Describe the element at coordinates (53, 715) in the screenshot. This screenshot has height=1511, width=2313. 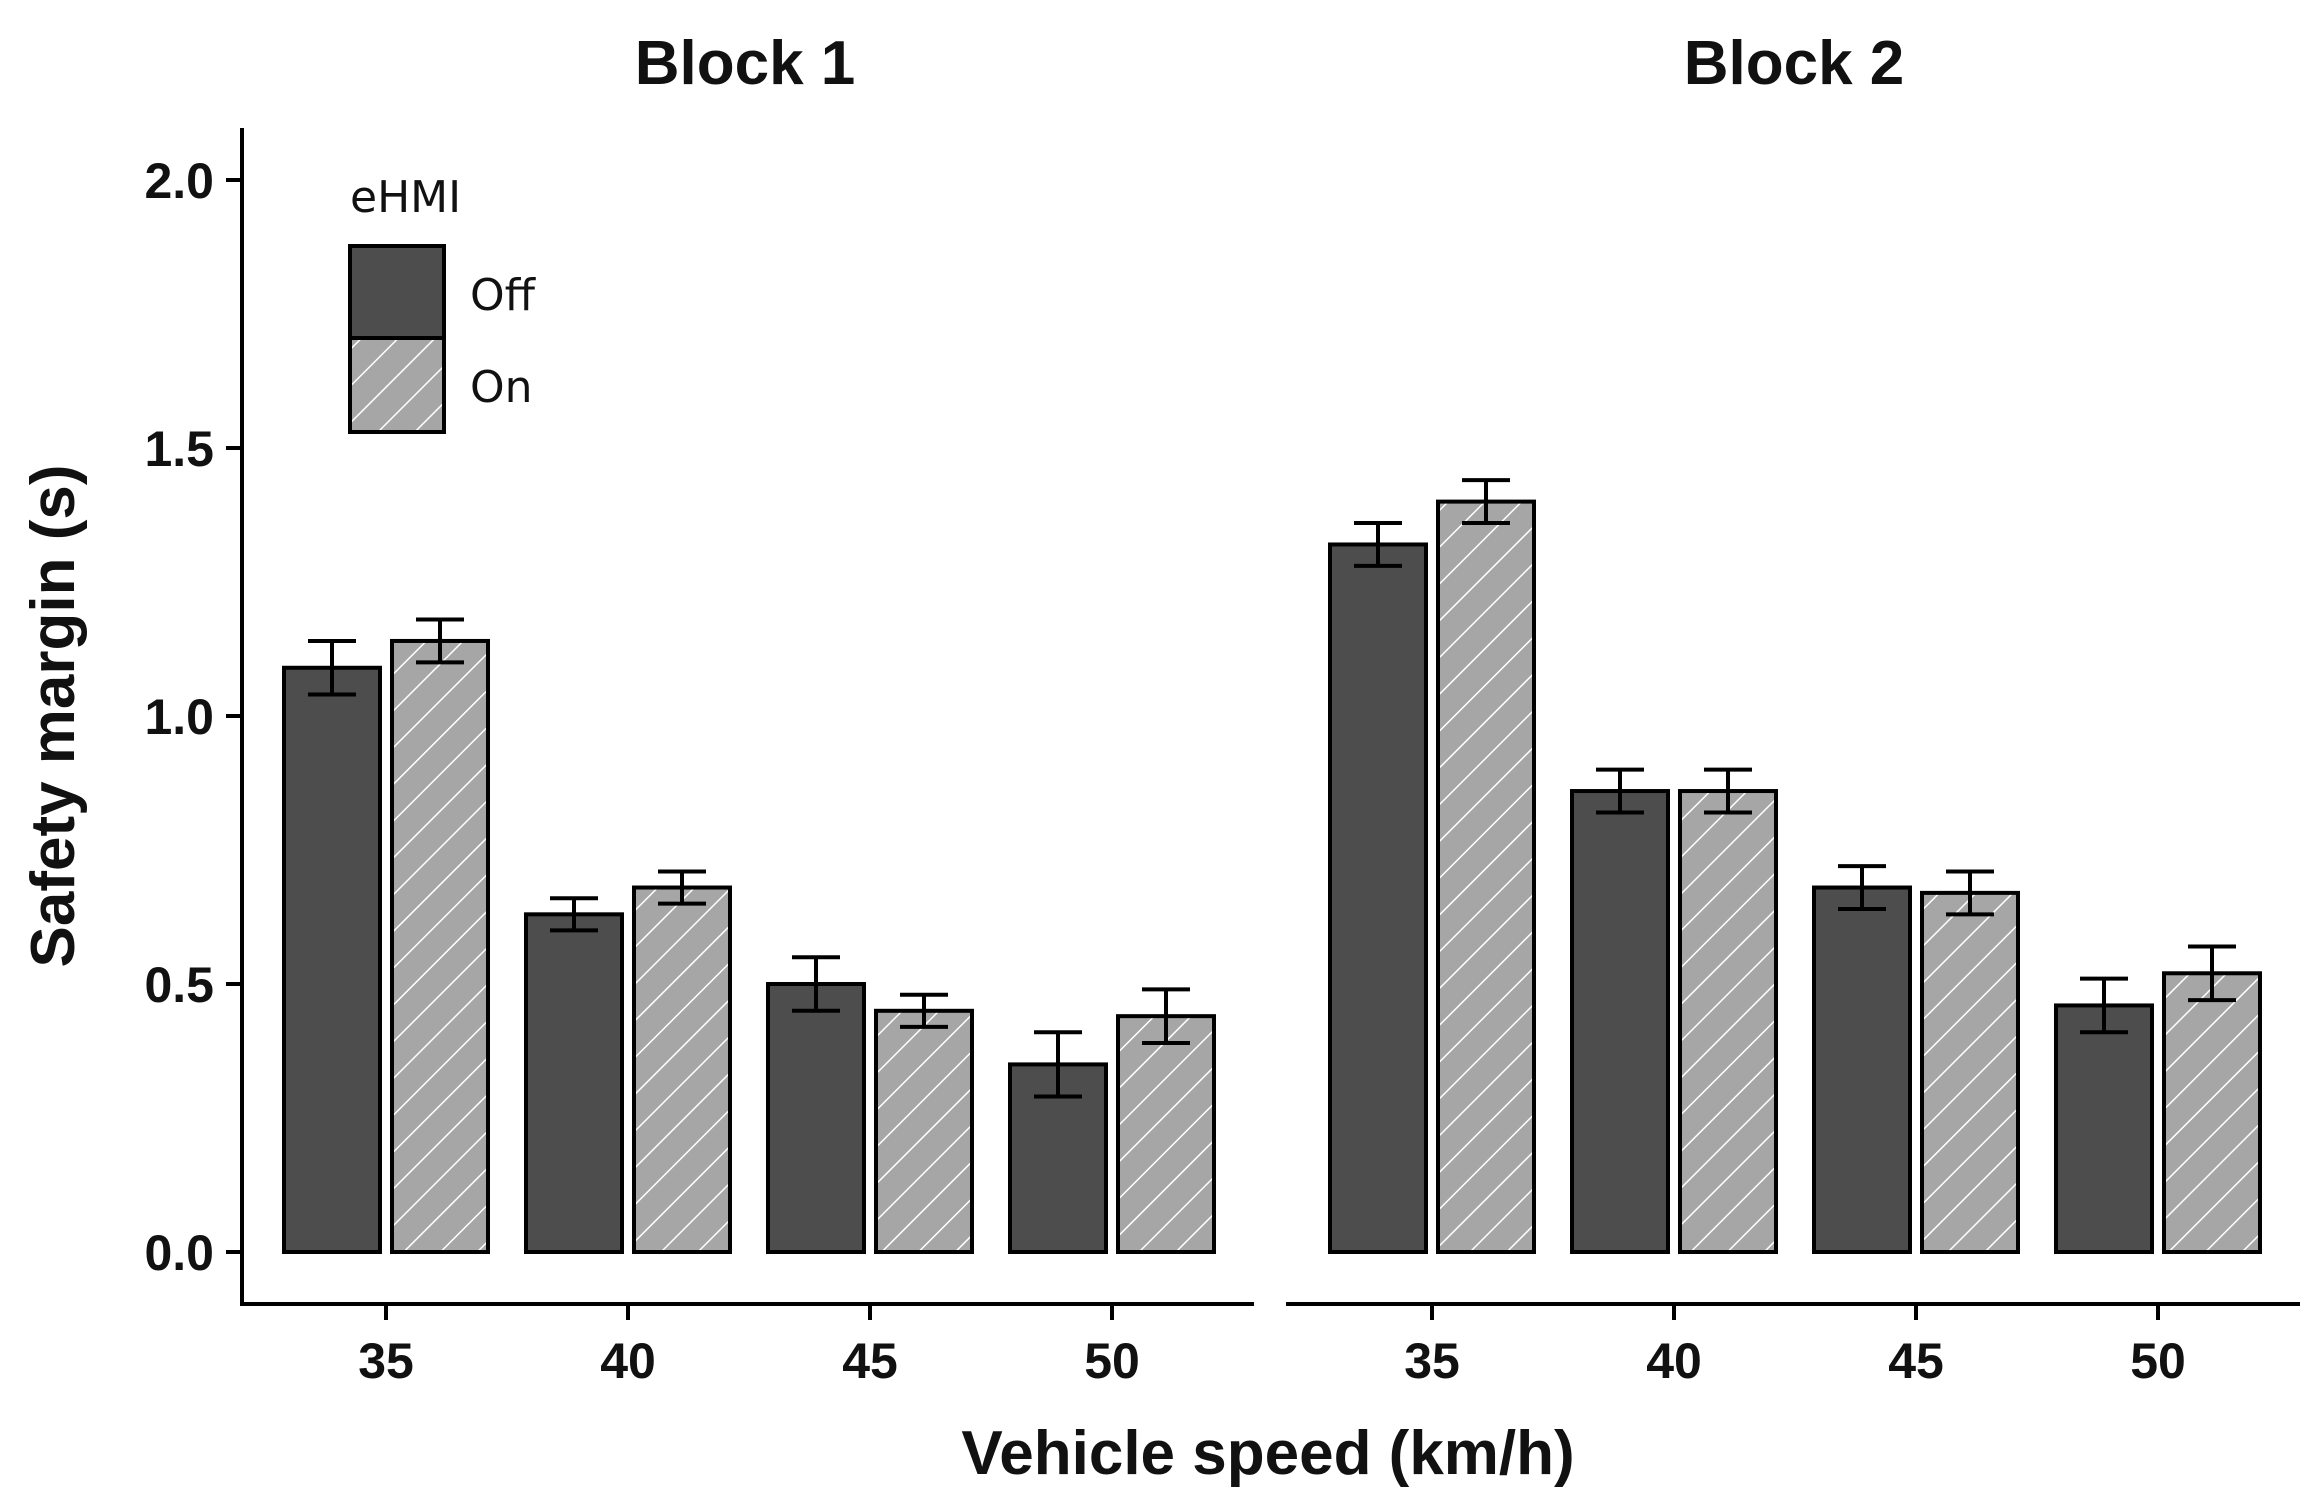
I see `y-axis-title: Safety margin (s)` at that location.